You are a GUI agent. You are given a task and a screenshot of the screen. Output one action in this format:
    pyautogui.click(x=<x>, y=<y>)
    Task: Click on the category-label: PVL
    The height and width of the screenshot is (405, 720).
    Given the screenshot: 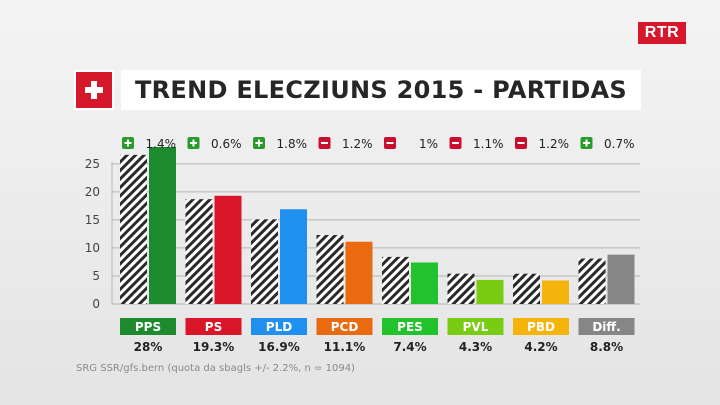 What is the action you would take?
    pyautogui.click(x=476, y=327)
    